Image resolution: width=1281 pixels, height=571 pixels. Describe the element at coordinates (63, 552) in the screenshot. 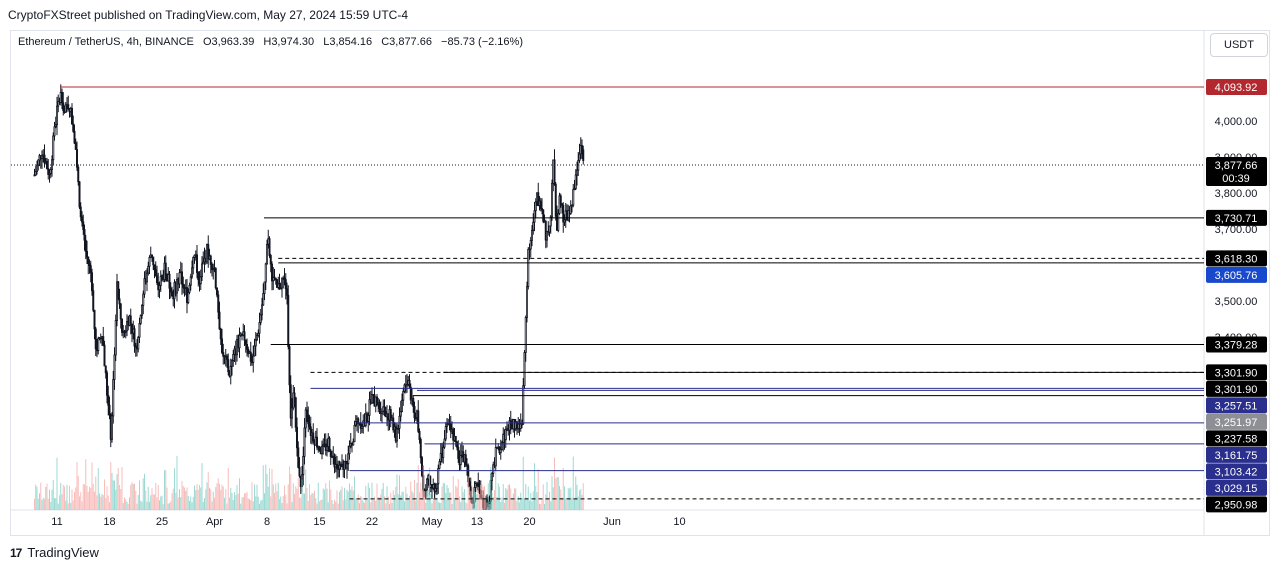

I see `tradingview-brand-text: TradingView` at that location.